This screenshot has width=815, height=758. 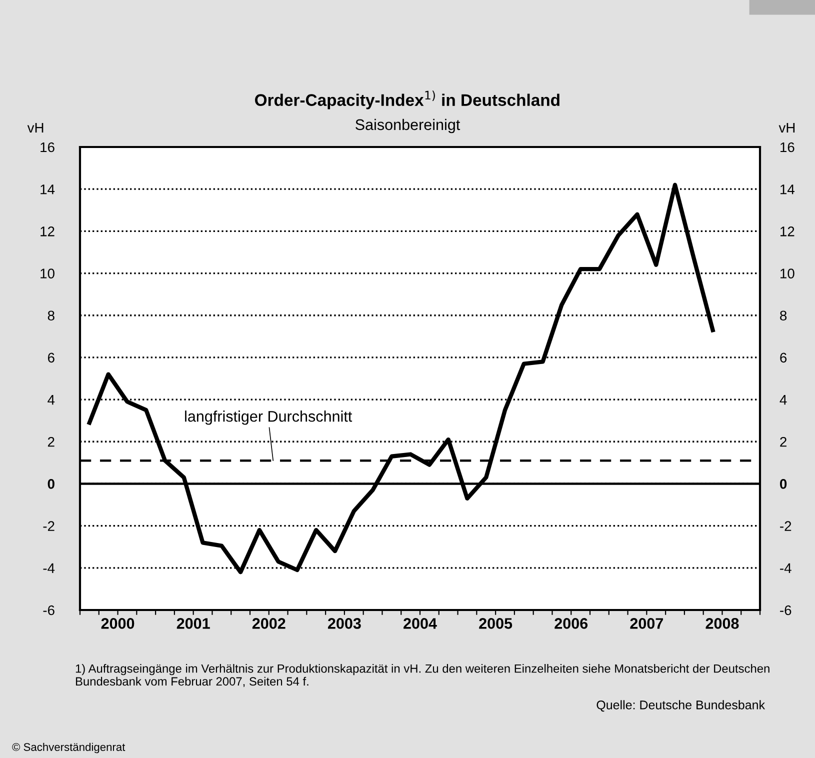 I want to click on y-tick-label: 2, so click(x=51, y=441).